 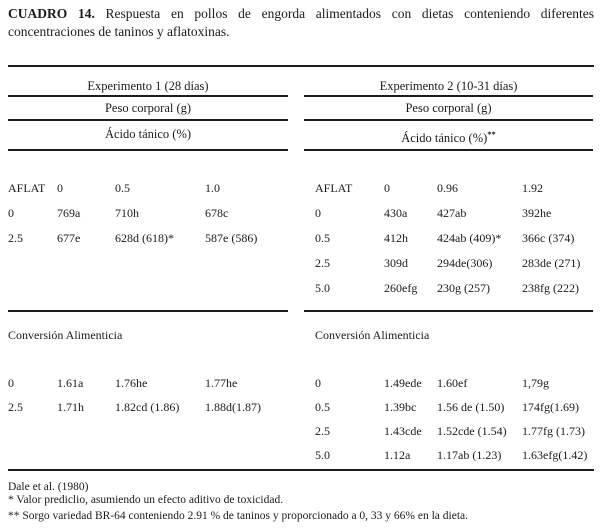 What do you see at coordinates (403, 383) in the screenshot?
I see `table-cell: 1.49ede` at bounding box center [403, 383].